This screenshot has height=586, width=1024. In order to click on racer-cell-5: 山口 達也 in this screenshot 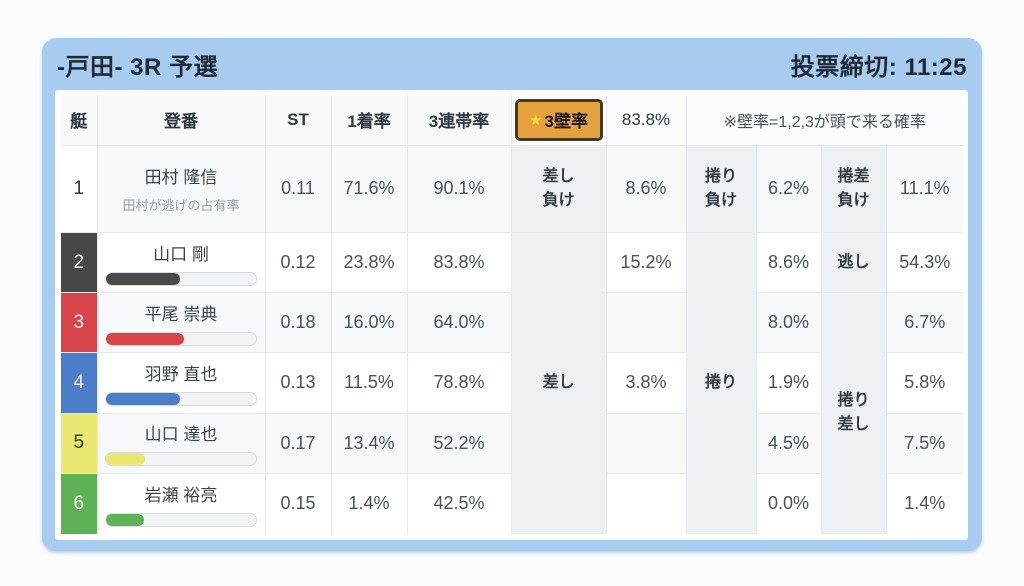, I will do `click(181, 443)`.